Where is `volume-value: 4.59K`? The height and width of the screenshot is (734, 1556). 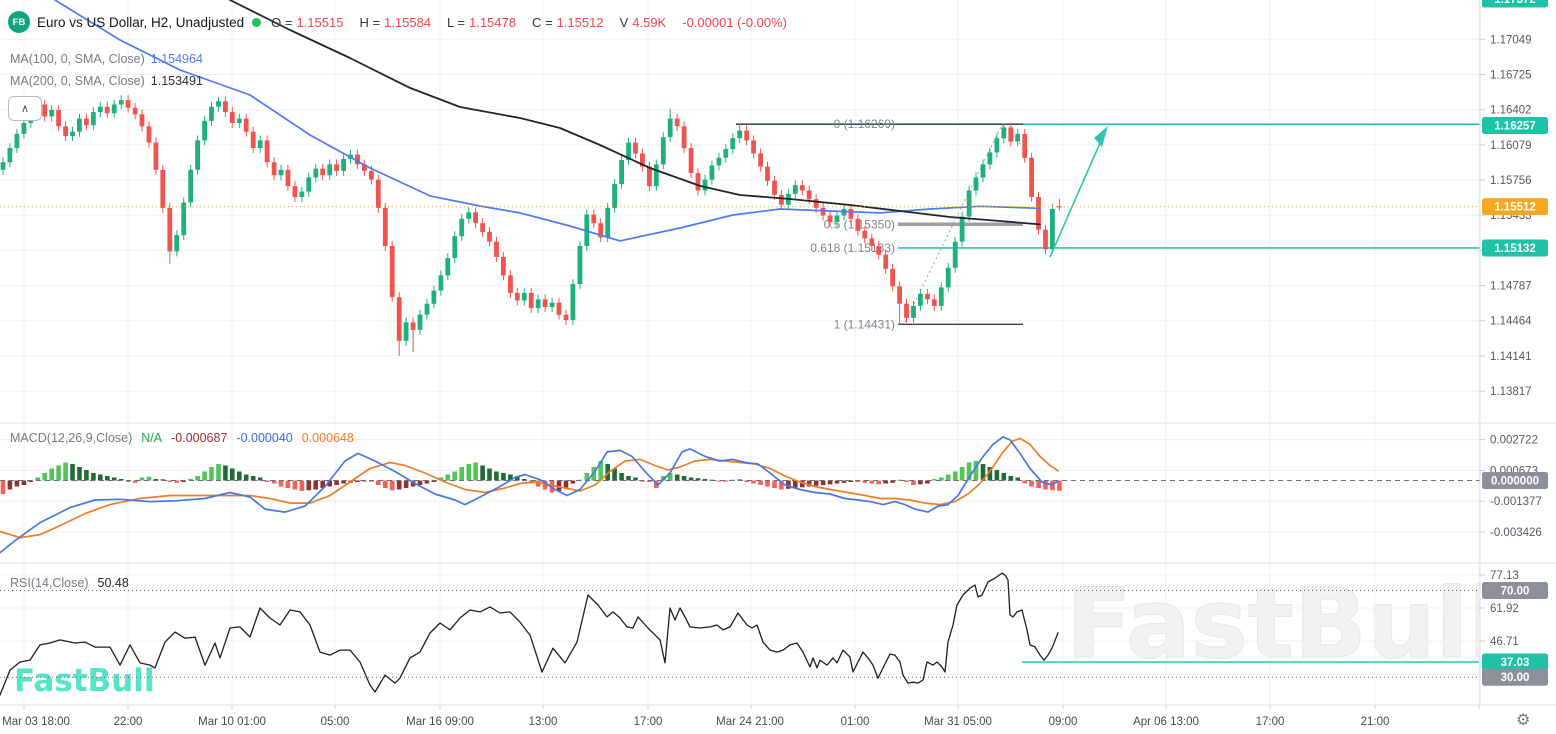
volume-value: 4.59K is located at coordinates (649, 22).